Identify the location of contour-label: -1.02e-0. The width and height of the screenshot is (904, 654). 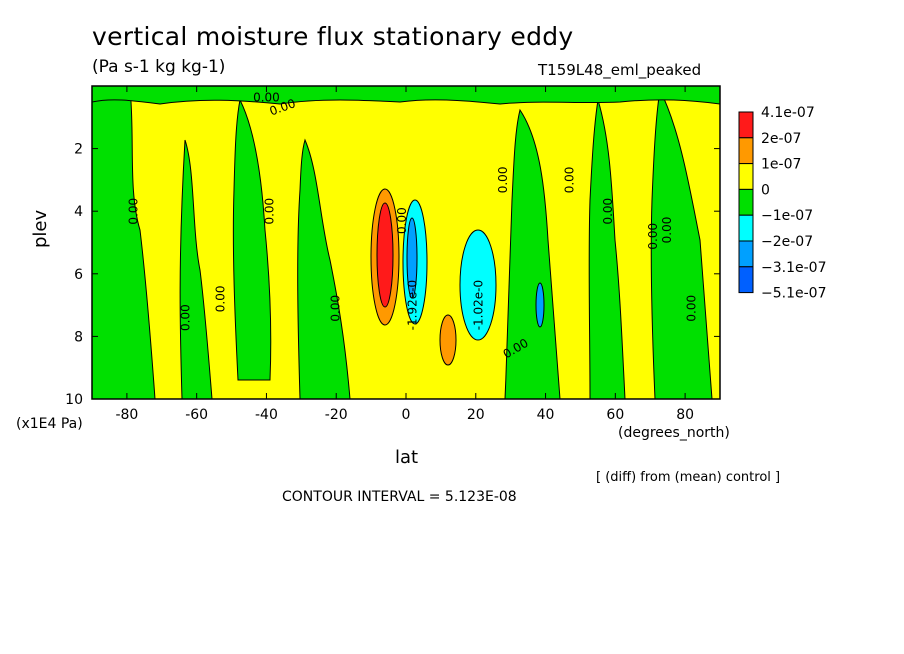
(479, 305).